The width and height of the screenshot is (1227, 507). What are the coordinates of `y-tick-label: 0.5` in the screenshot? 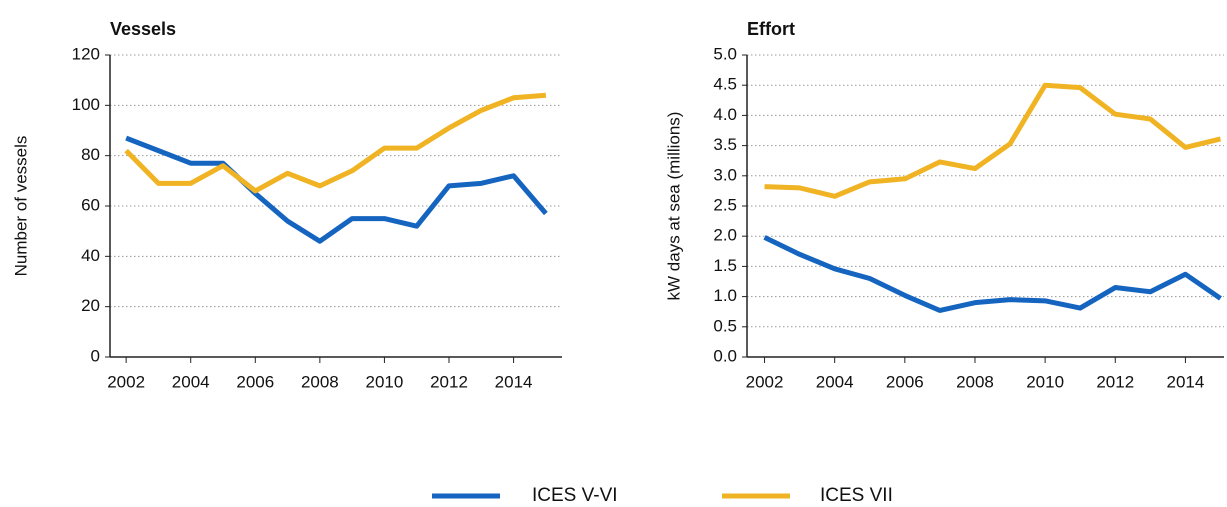 It's located at (725, 325).